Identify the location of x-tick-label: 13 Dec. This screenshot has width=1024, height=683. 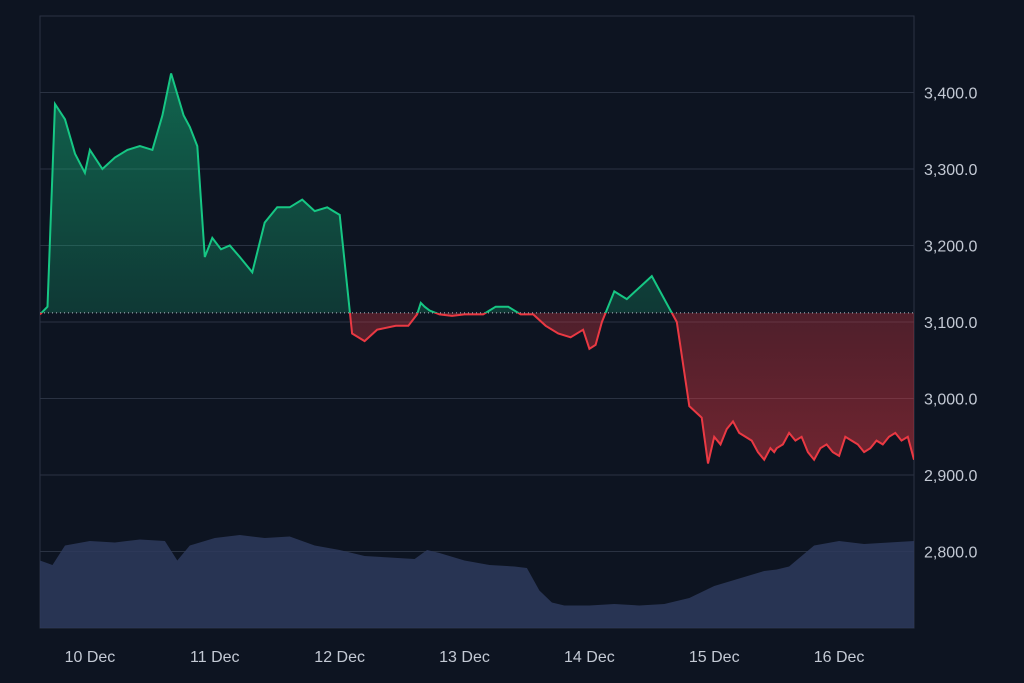
(464, 657).